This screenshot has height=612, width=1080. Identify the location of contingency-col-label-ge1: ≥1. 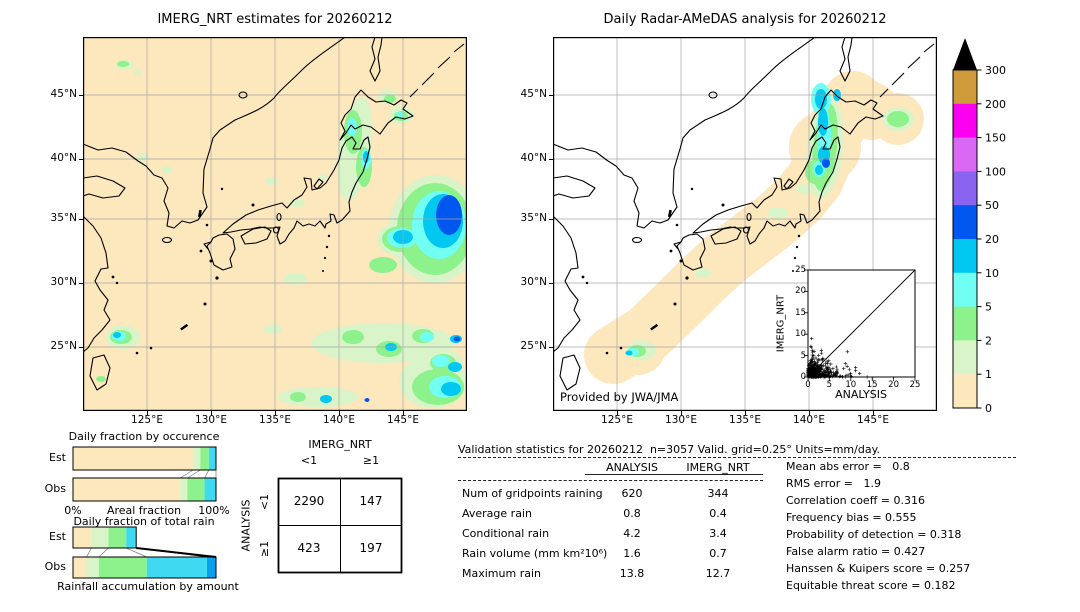
(371, 460).